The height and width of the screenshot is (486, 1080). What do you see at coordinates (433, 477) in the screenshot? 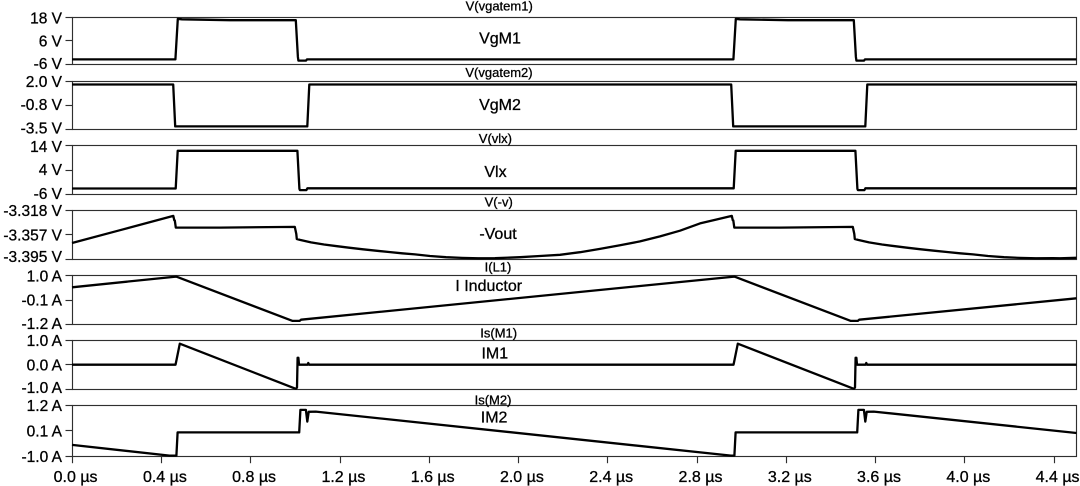
I see `svg-text: 1.6 µs` at bounding box center [433, 477].